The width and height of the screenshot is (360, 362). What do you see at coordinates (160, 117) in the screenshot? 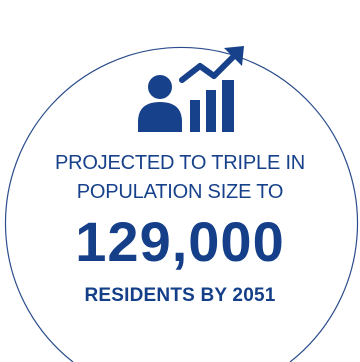
I see `person-body-icon` at bounding box center [160, 117].